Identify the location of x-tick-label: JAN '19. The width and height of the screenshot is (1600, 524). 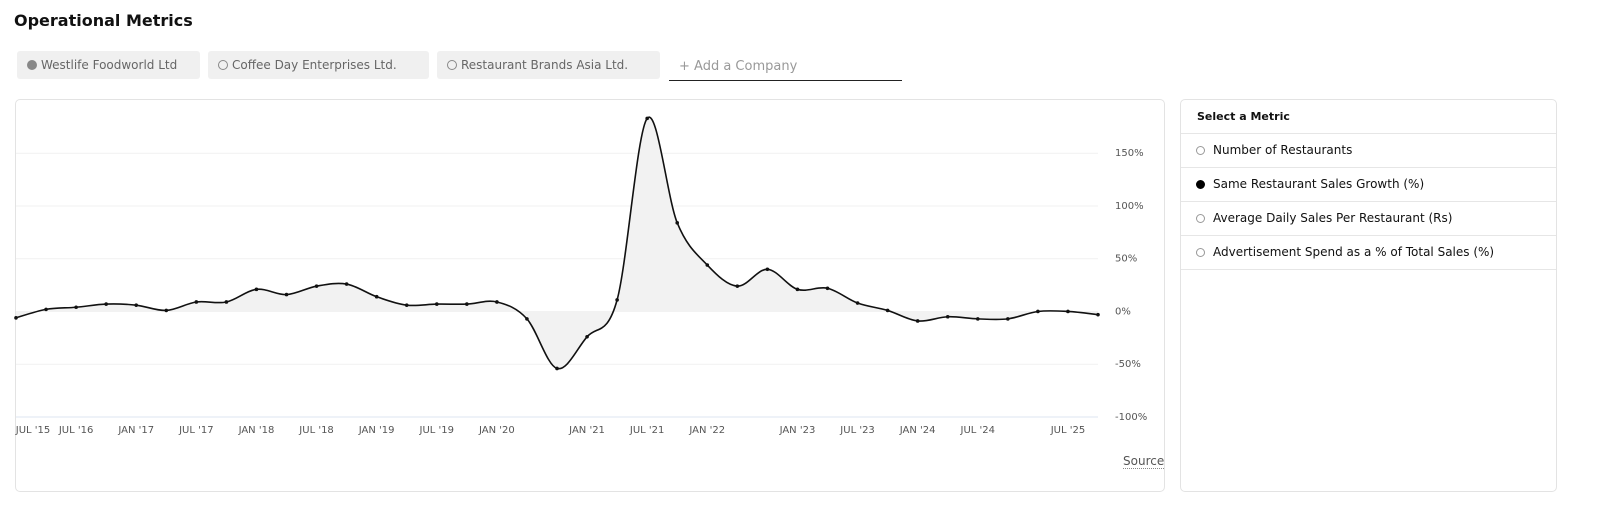
(376, 430).